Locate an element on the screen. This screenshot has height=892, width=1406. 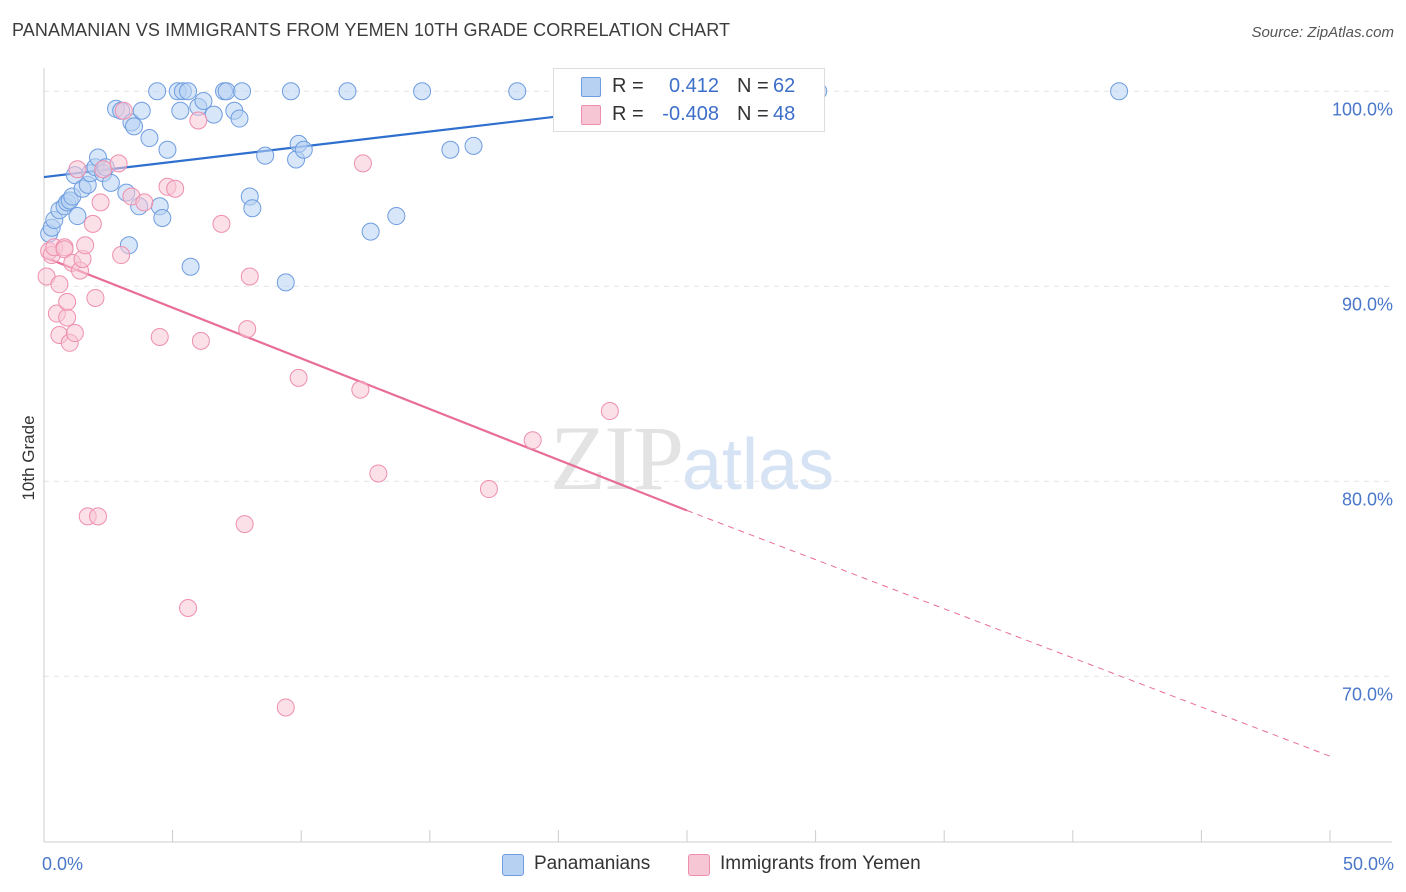
legend-r-value: -0.408 is located at coordinates (690, 114).